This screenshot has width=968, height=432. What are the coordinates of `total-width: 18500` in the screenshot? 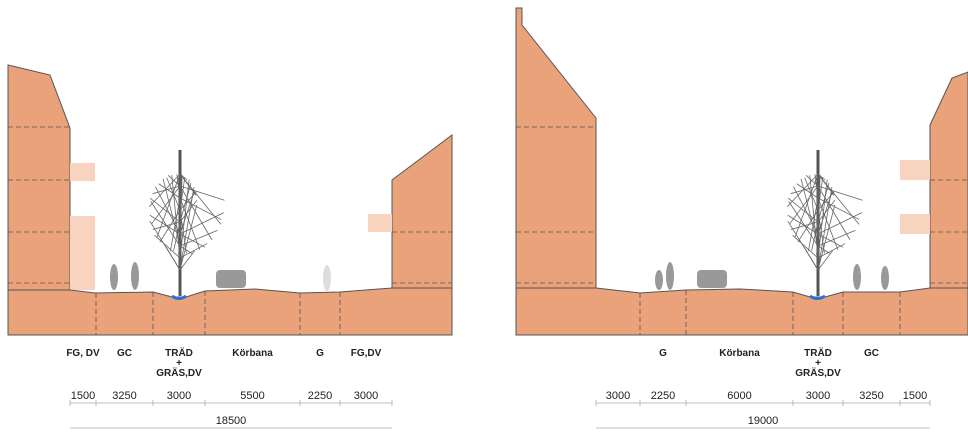 It's located at (231, 421).